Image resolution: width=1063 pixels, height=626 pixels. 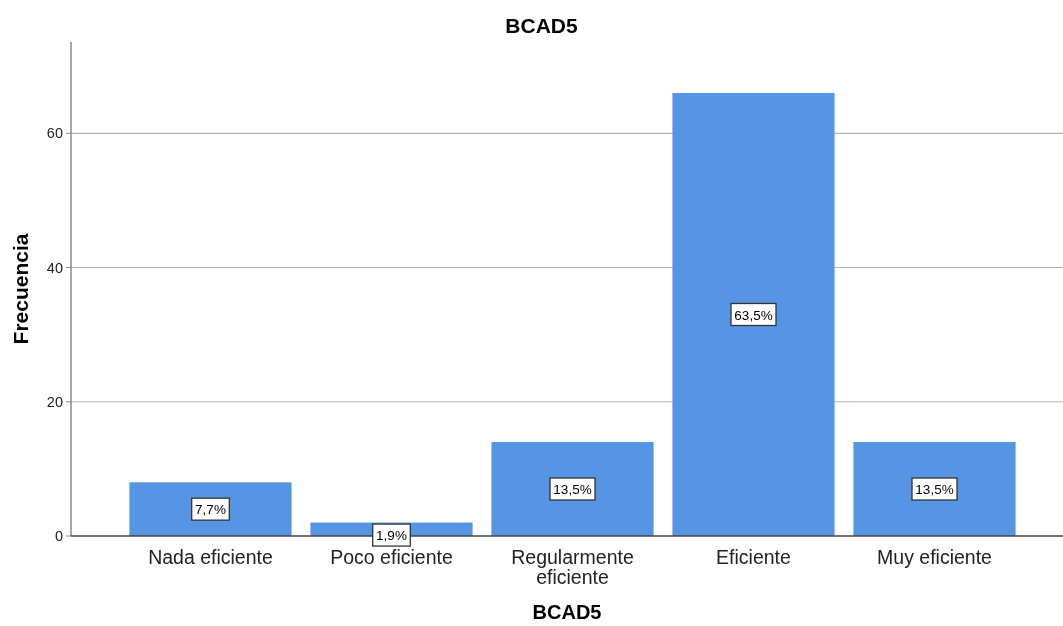 What do you see at coordinates (391, 557) in the screenshot?
I see `x-tick-label: Poco eficiente` at bounding box center [391, 557].